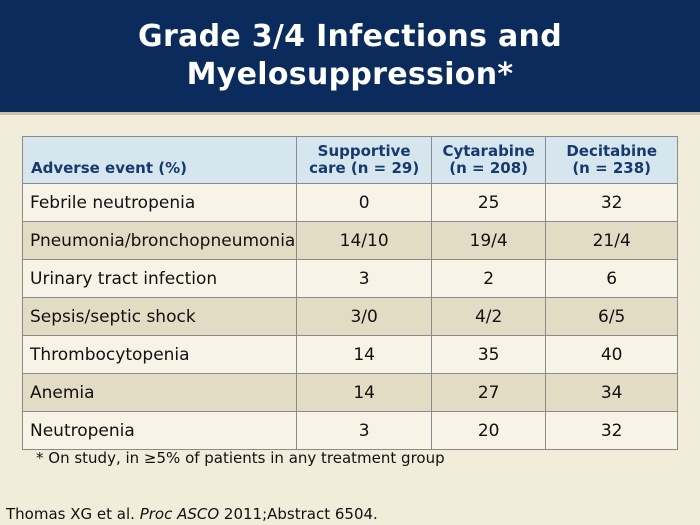 The height and width of the screenshot is (525, 700). What do you see at coordinates (109, 168) in the screenshot?
I see `column-header-line: Adverse event (%)` at bounding box center [109, 168].